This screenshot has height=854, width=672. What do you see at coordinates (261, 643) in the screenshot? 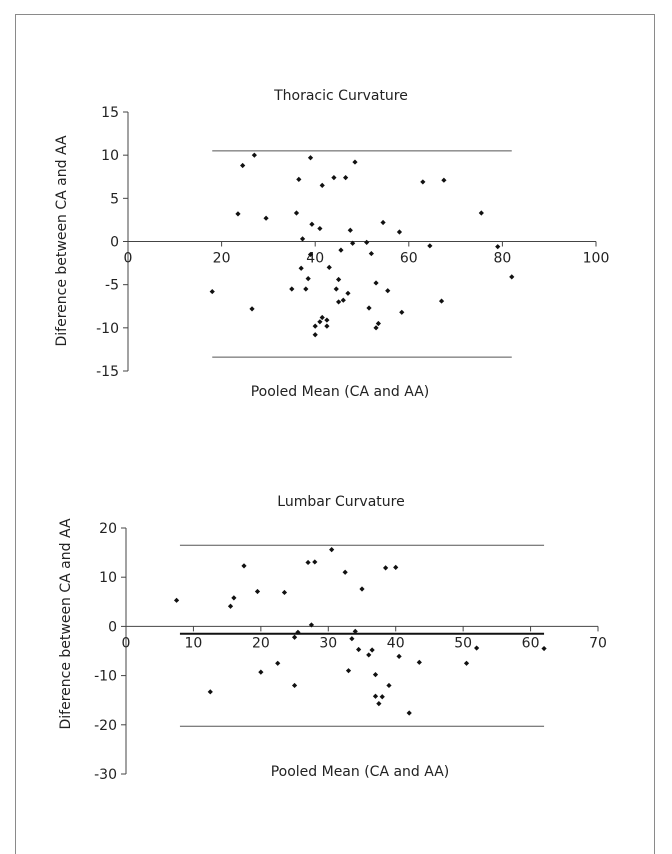
I see `lumbar-x-tick-label: 20` at bounding box center [261, 643].